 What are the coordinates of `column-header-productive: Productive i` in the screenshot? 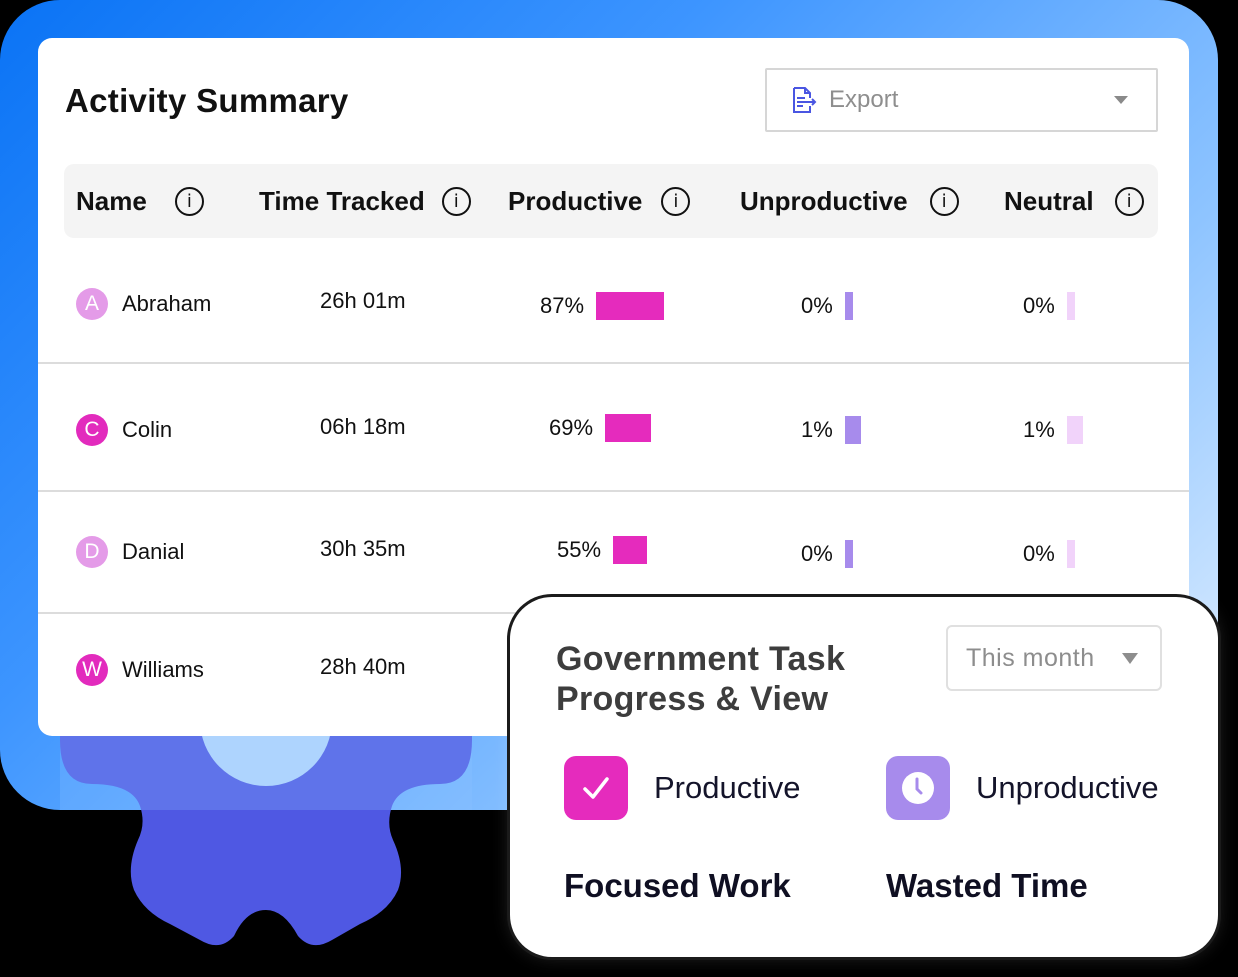 It's located at (599, 201).